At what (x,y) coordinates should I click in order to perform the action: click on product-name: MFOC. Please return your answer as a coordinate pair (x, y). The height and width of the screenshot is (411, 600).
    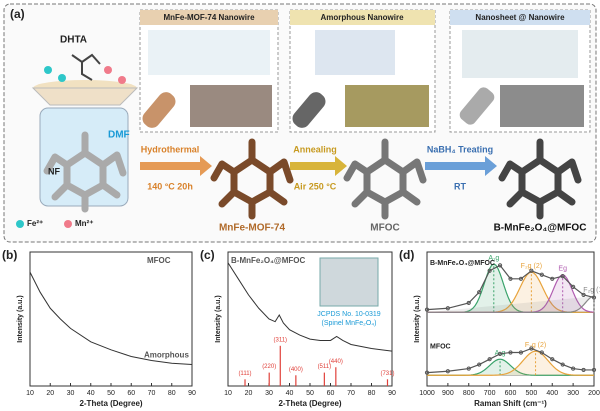
    Looking at the image, I should click on (384, 228).